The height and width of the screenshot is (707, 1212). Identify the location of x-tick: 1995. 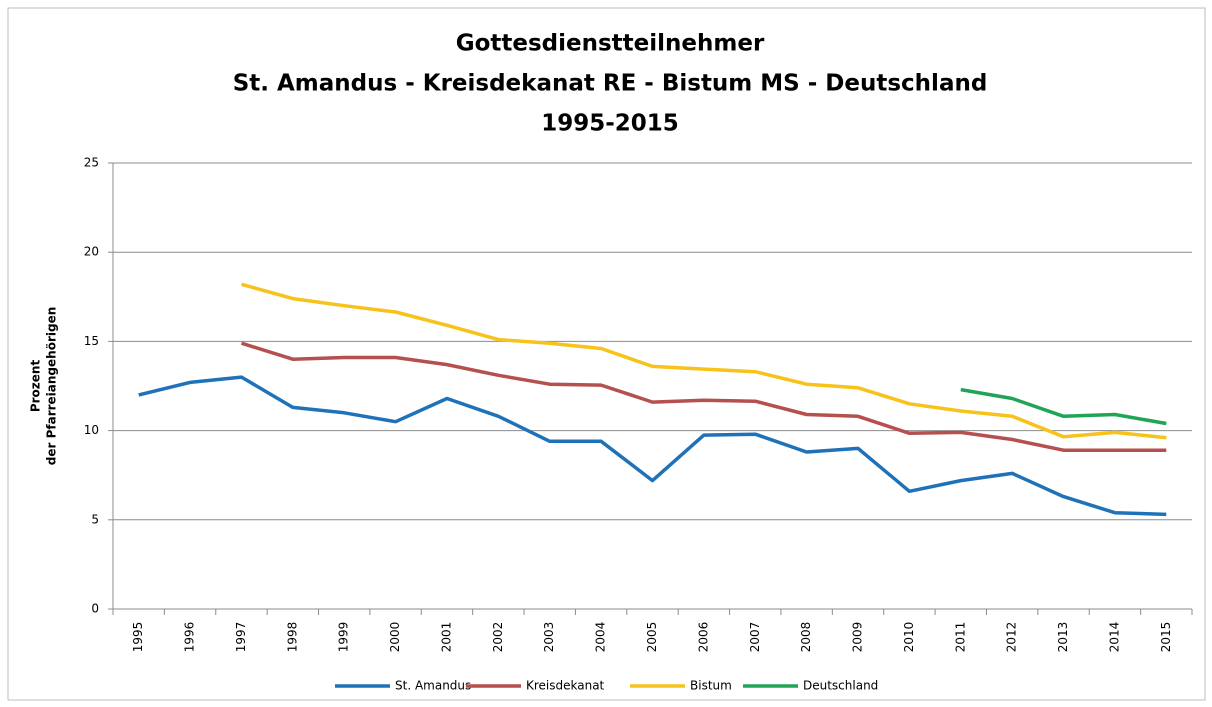
(138, 637).